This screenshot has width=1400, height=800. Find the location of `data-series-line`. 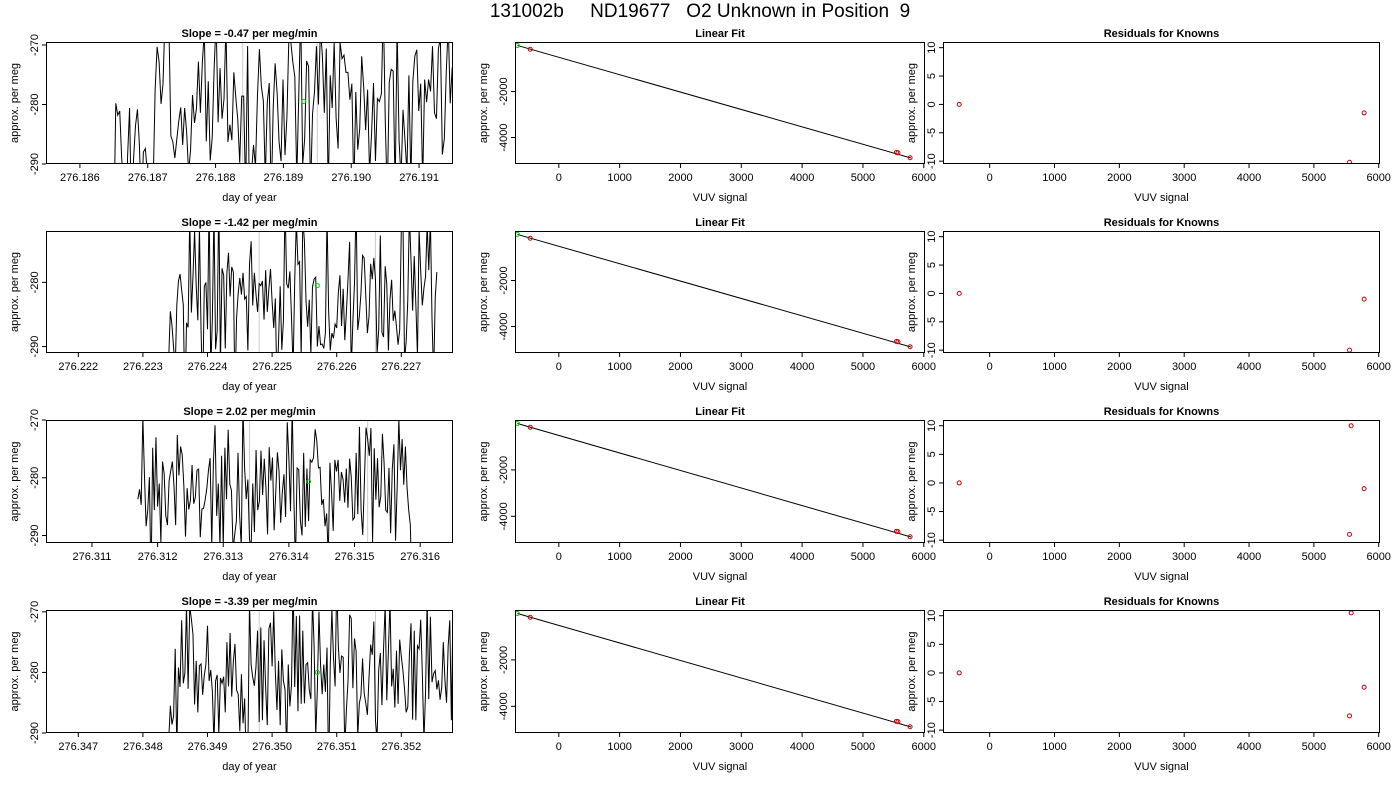

data-series-line is located at coordinates (310, 671).